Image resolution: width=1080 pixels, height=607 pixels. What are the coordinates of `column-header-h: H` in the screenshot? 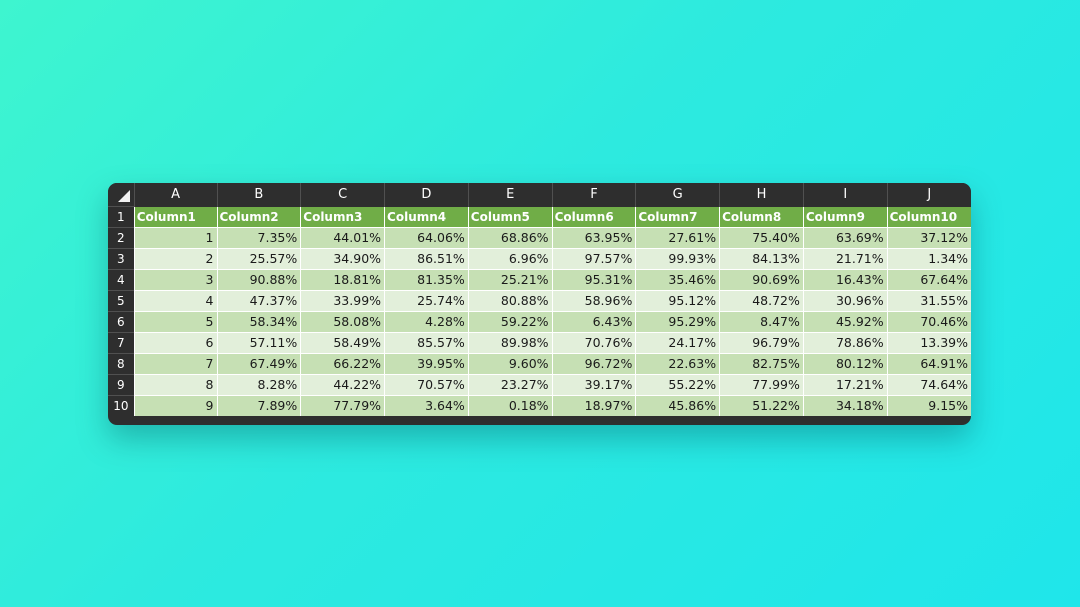 It's located at (761, 195).